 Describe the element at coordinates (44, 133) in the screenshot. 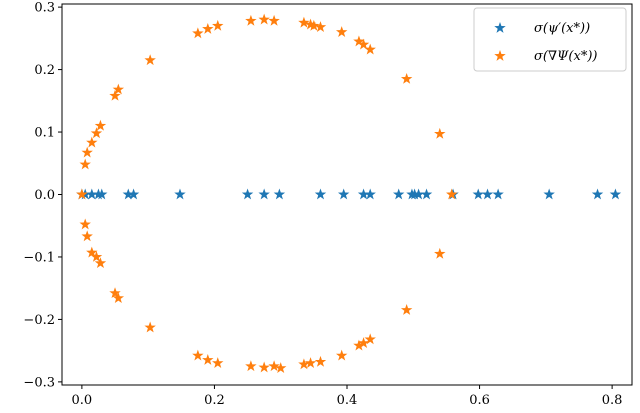

I see `y-tick-label: 0.1` at that location.